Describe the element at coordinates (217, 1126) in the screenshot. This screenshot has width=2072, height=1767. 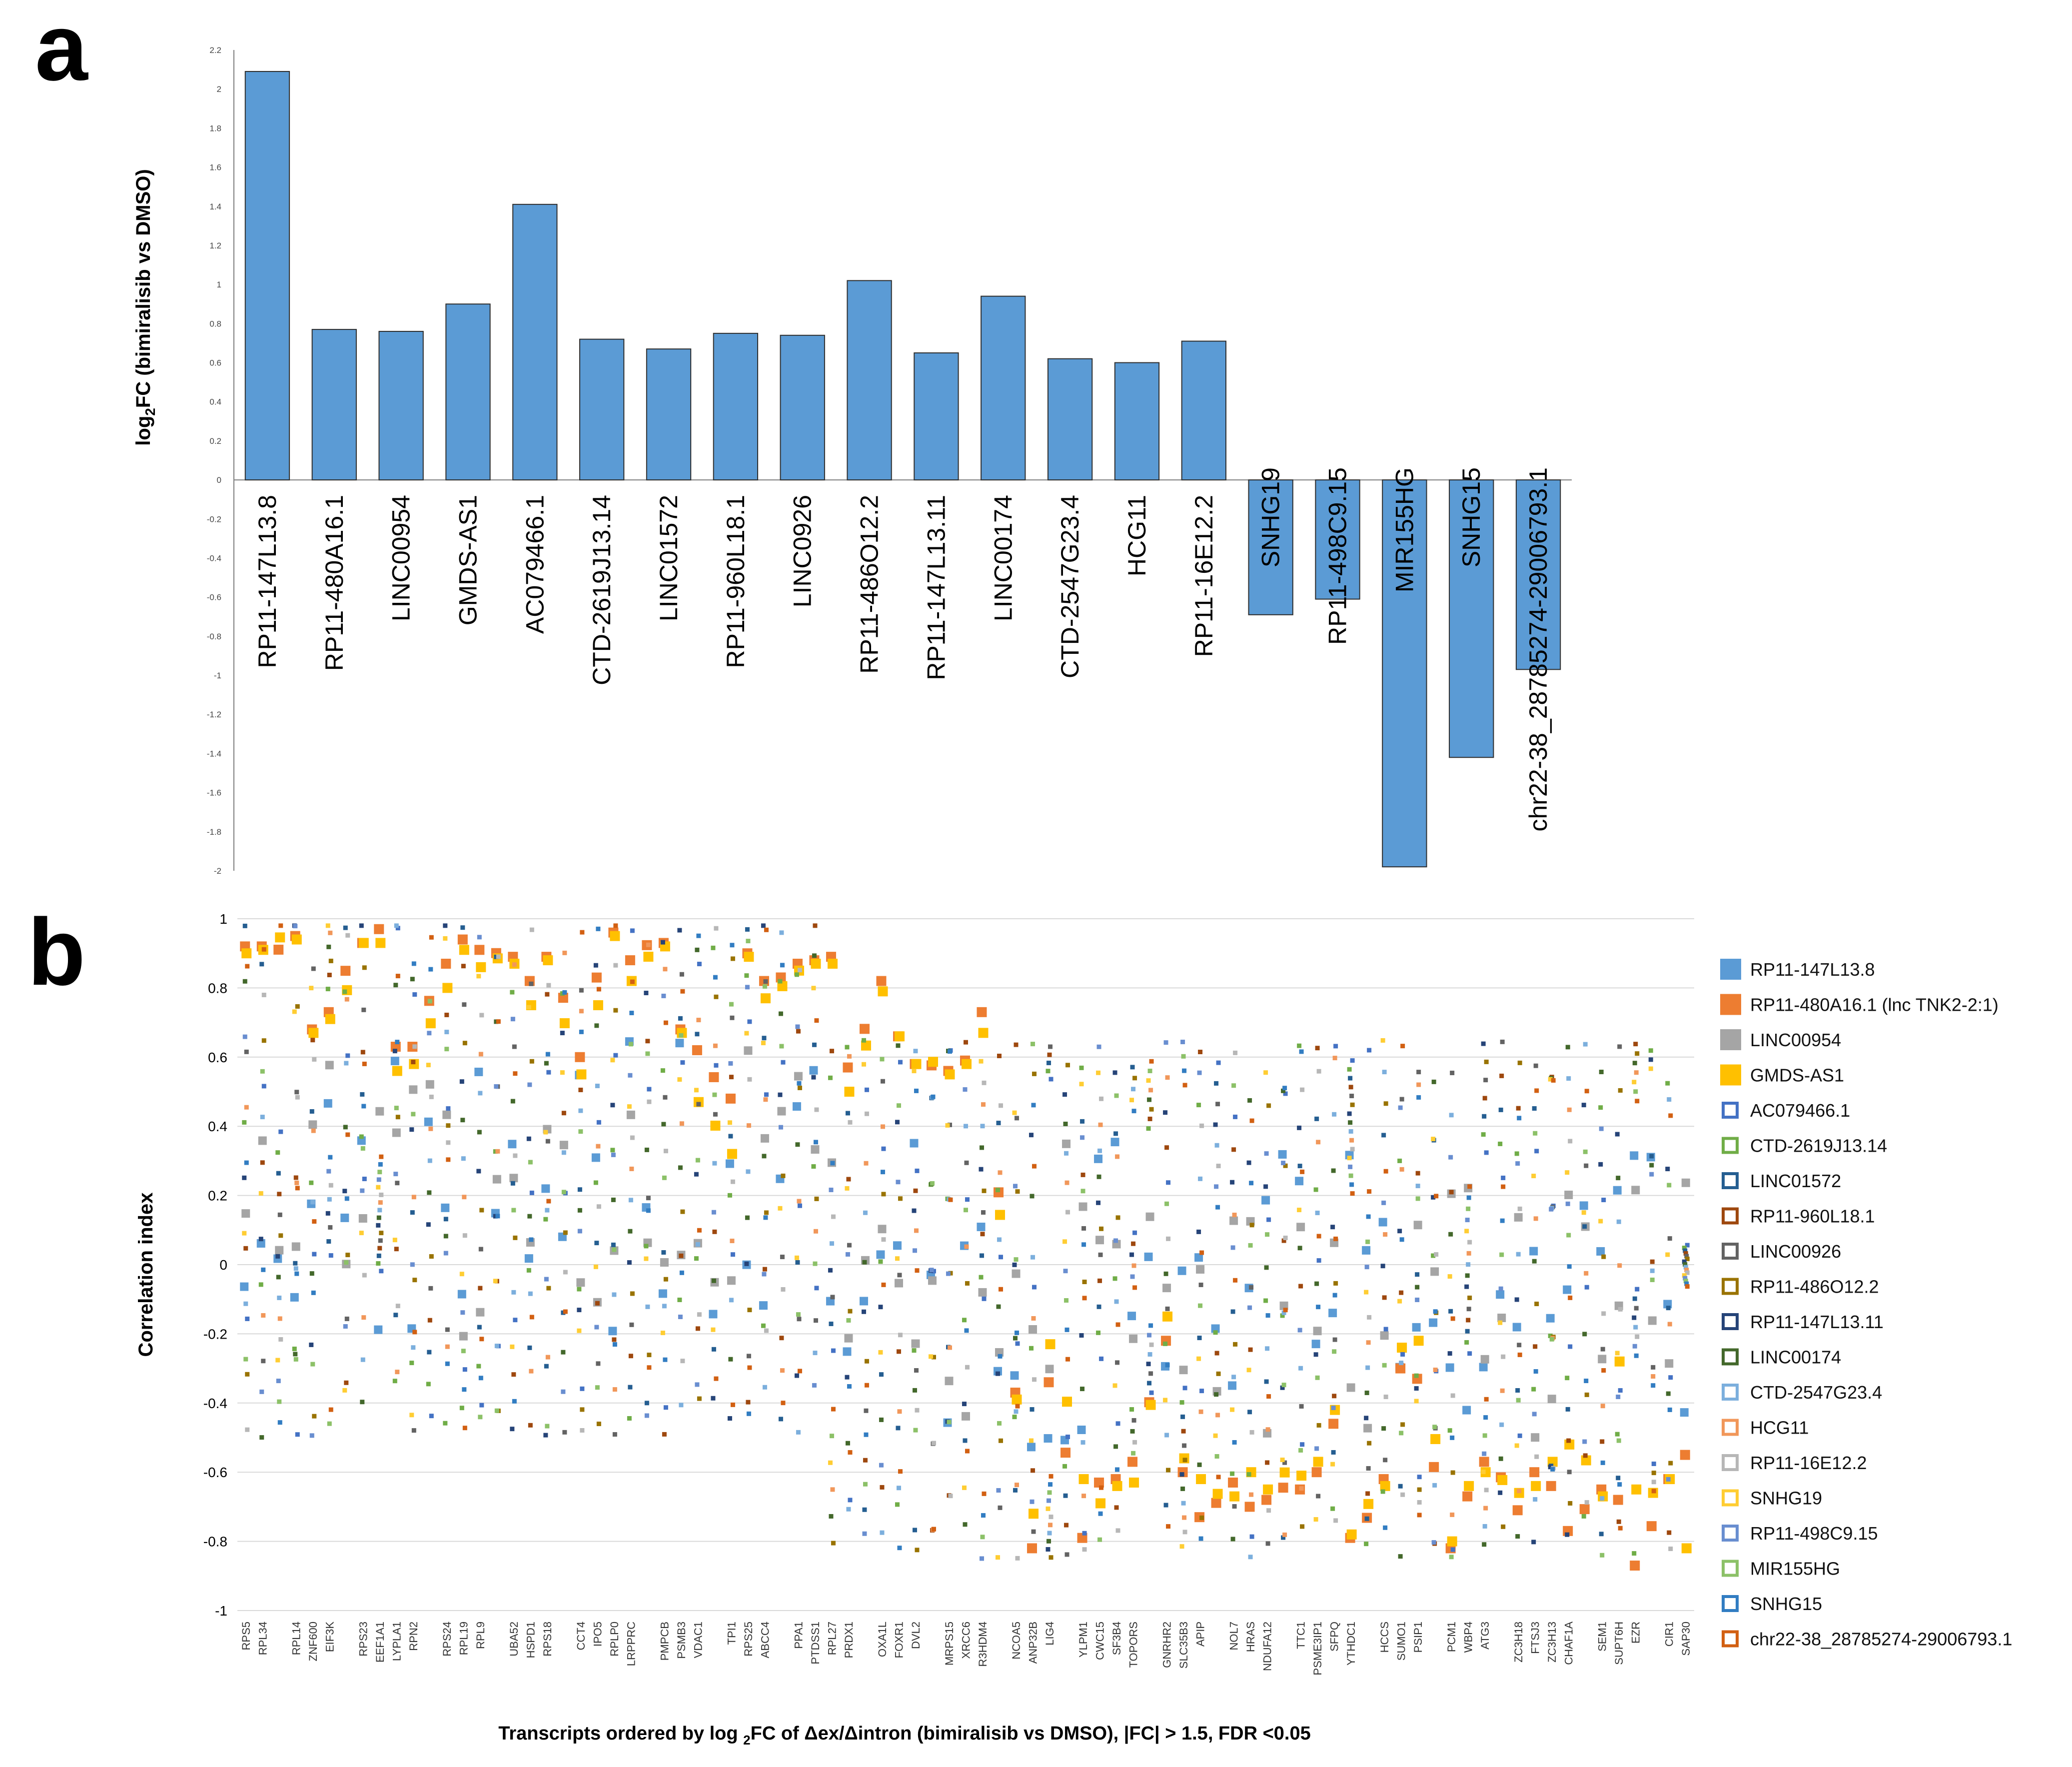
I see `scatter-y-tick-label: 0.4` at that location.